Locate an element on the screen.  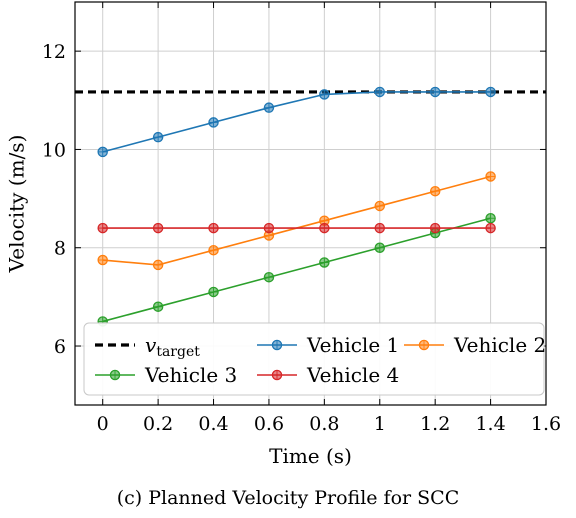
legend-label: Vehicle 4 is located at coordinates (352, 375).